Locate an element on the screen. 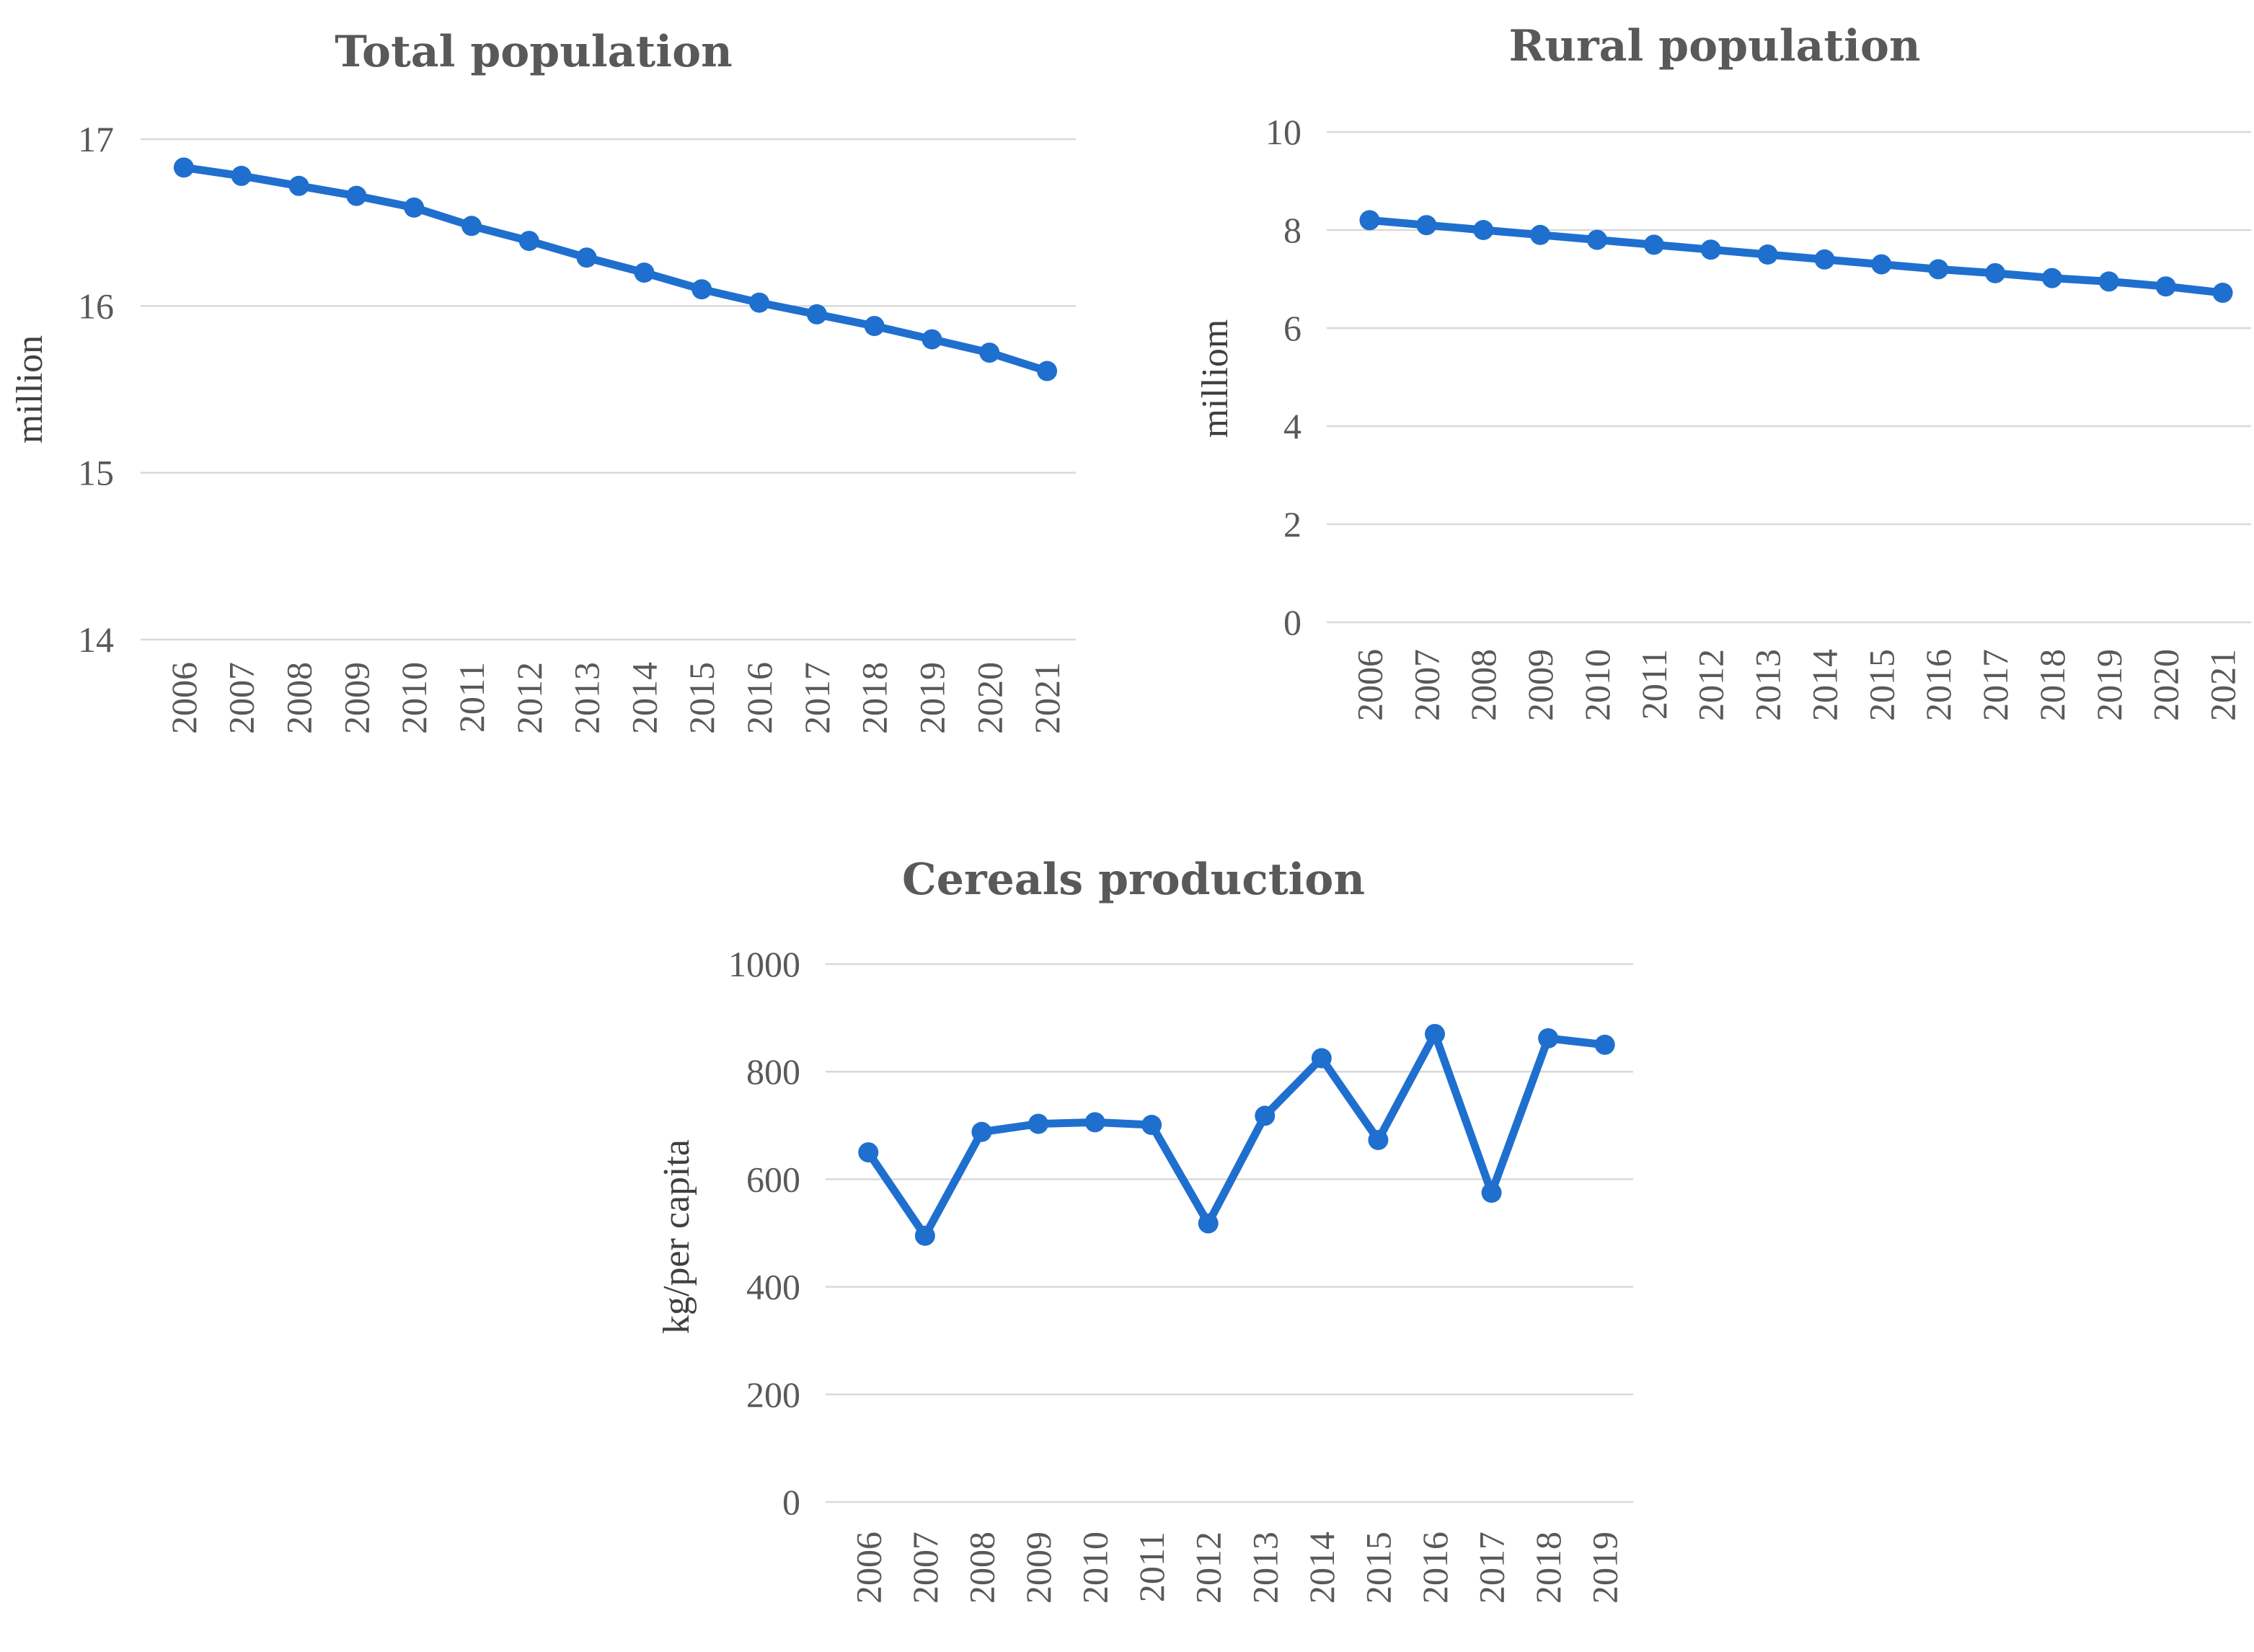  y-tick-label: 10 is located at coordinates (1283, 132).